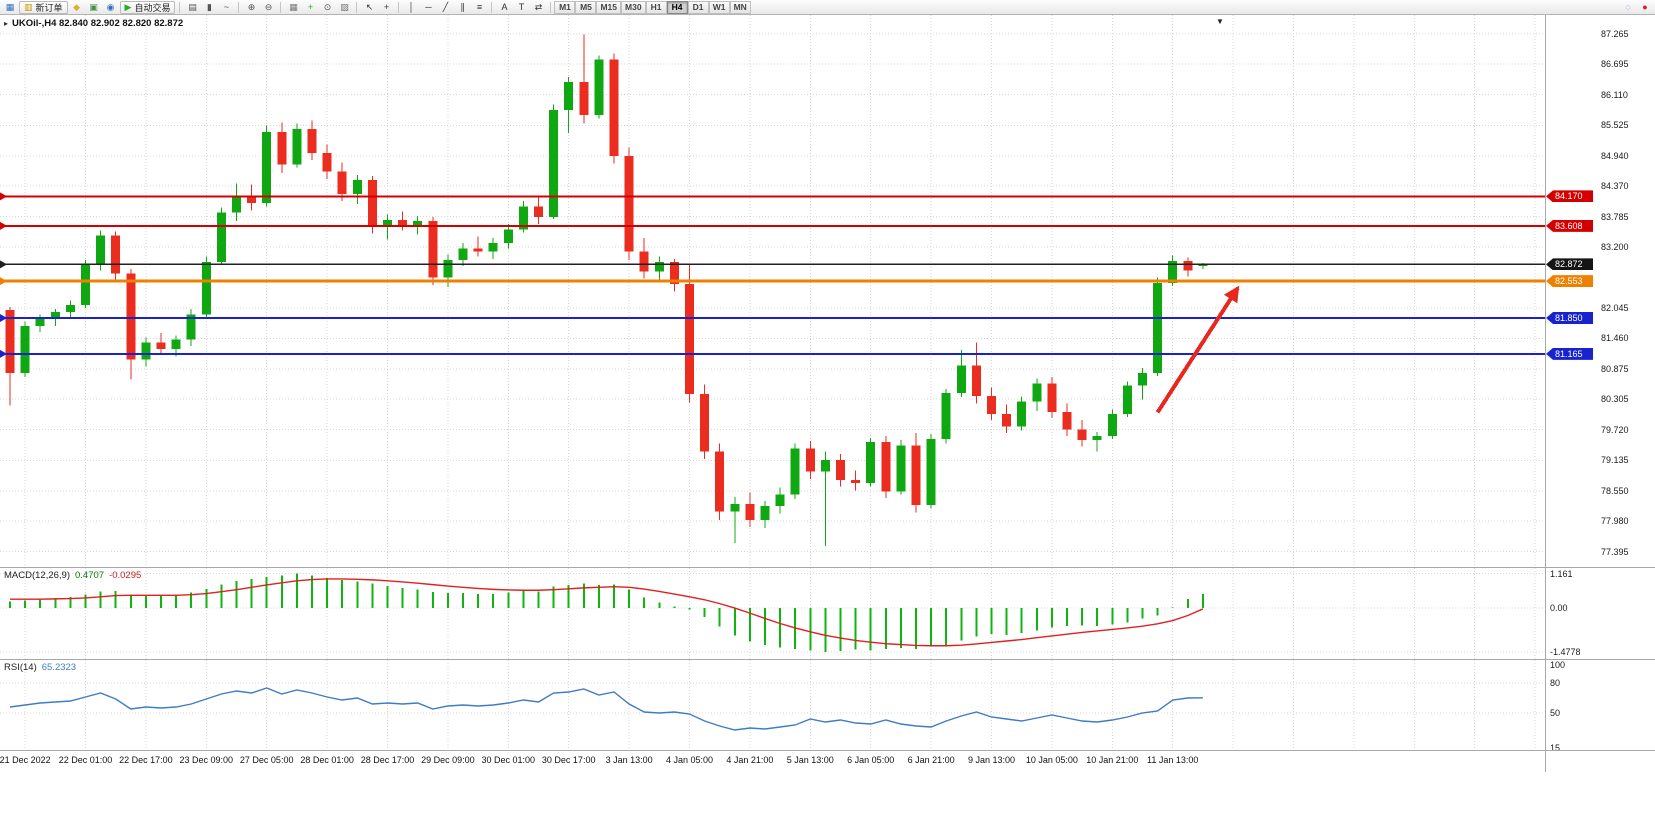 This screenshot has width=1655, height=818. I want to click on chart-shift-marker: ▼, so click(1220, 21).